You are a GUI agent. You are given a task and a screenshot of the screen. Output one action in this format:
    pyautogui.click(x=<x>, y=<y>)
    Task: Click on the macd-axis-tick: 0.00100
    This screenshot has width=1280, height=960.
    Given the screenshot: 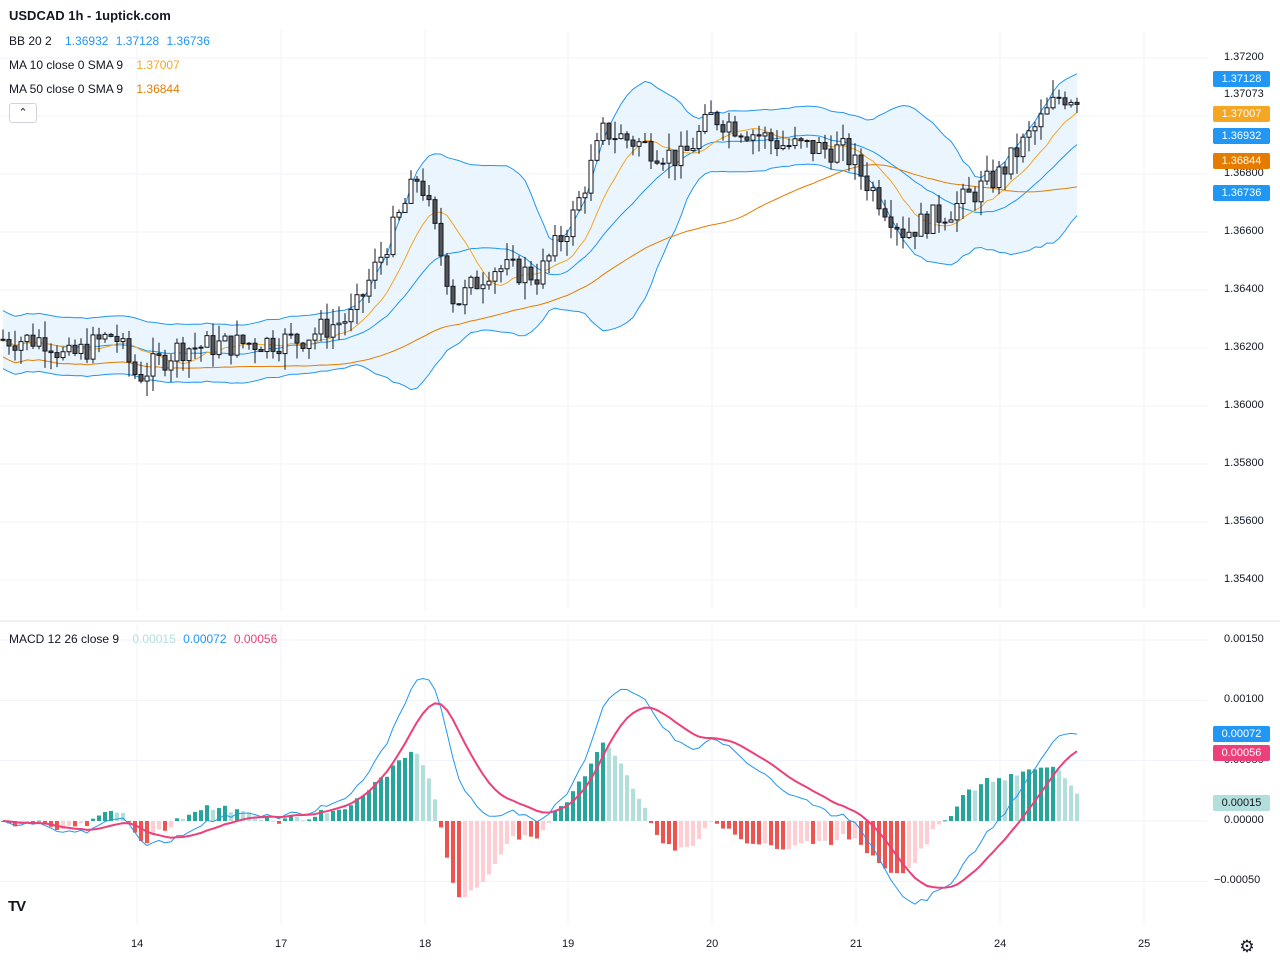 What is the action you would take?
    pyautogui.click(x=1244, y=699)
    